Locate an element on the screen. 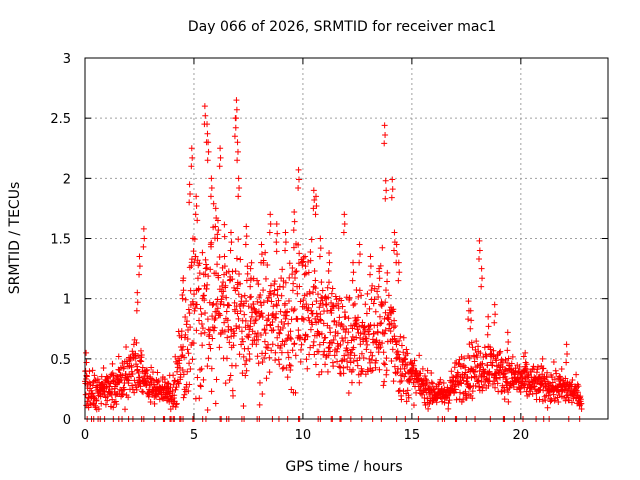 The height and width of the screenshot is (480, 640). data-point-2001 is located at coordinates (328, 270).